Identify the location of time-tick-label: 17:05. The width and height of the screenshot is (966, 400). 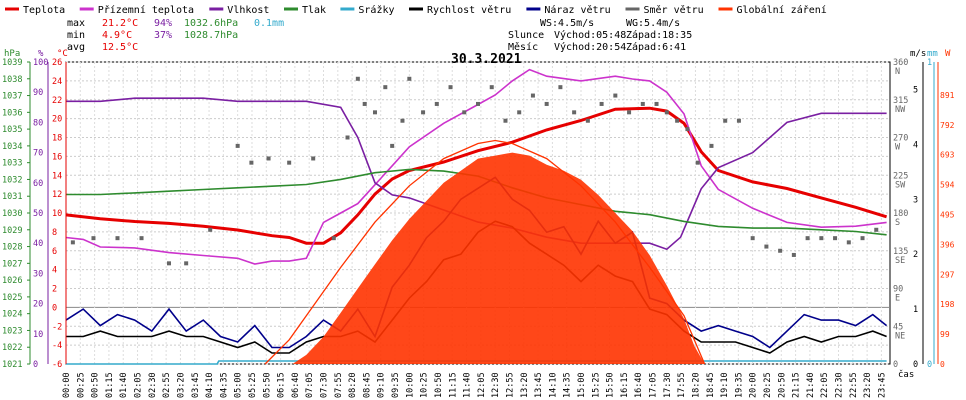
(654, 385).